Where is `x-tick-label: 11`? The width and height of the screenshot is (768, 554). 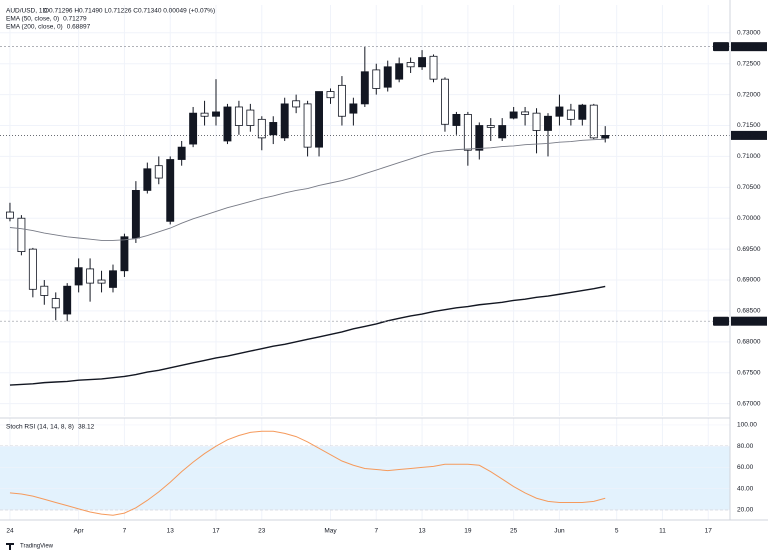 x-tick-label: 11 is located at coordinates (662, 531).